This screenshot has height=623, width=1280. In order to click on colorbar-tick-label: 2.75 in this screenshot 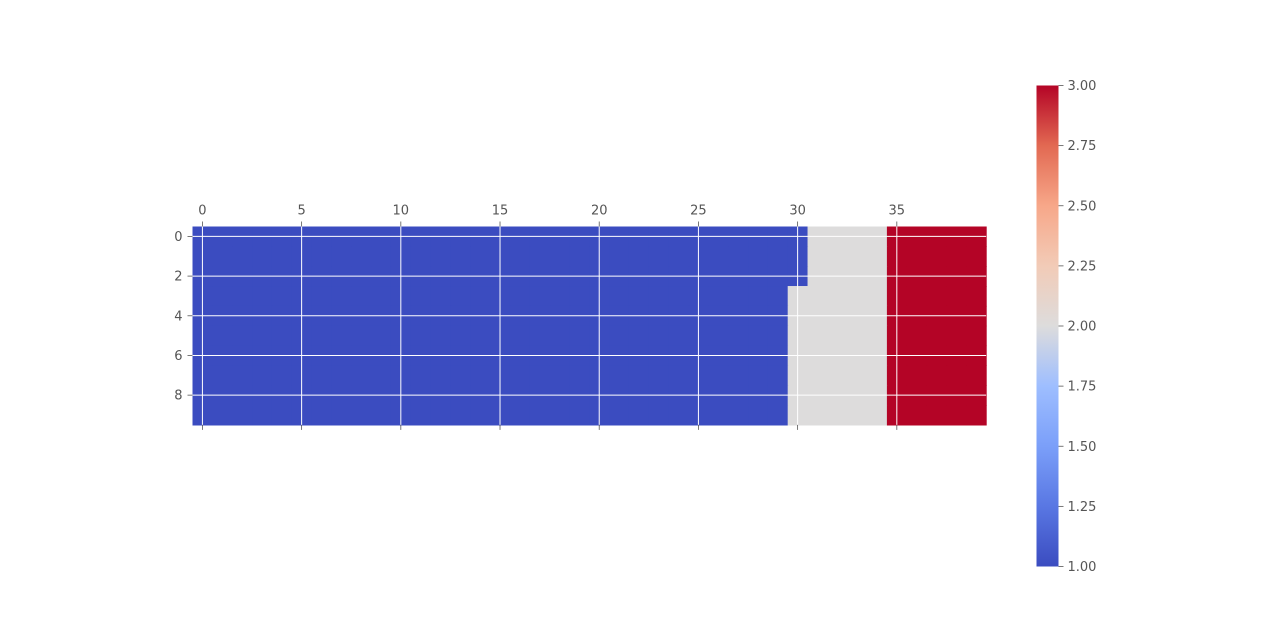, I will do `click(1082, 146)`.